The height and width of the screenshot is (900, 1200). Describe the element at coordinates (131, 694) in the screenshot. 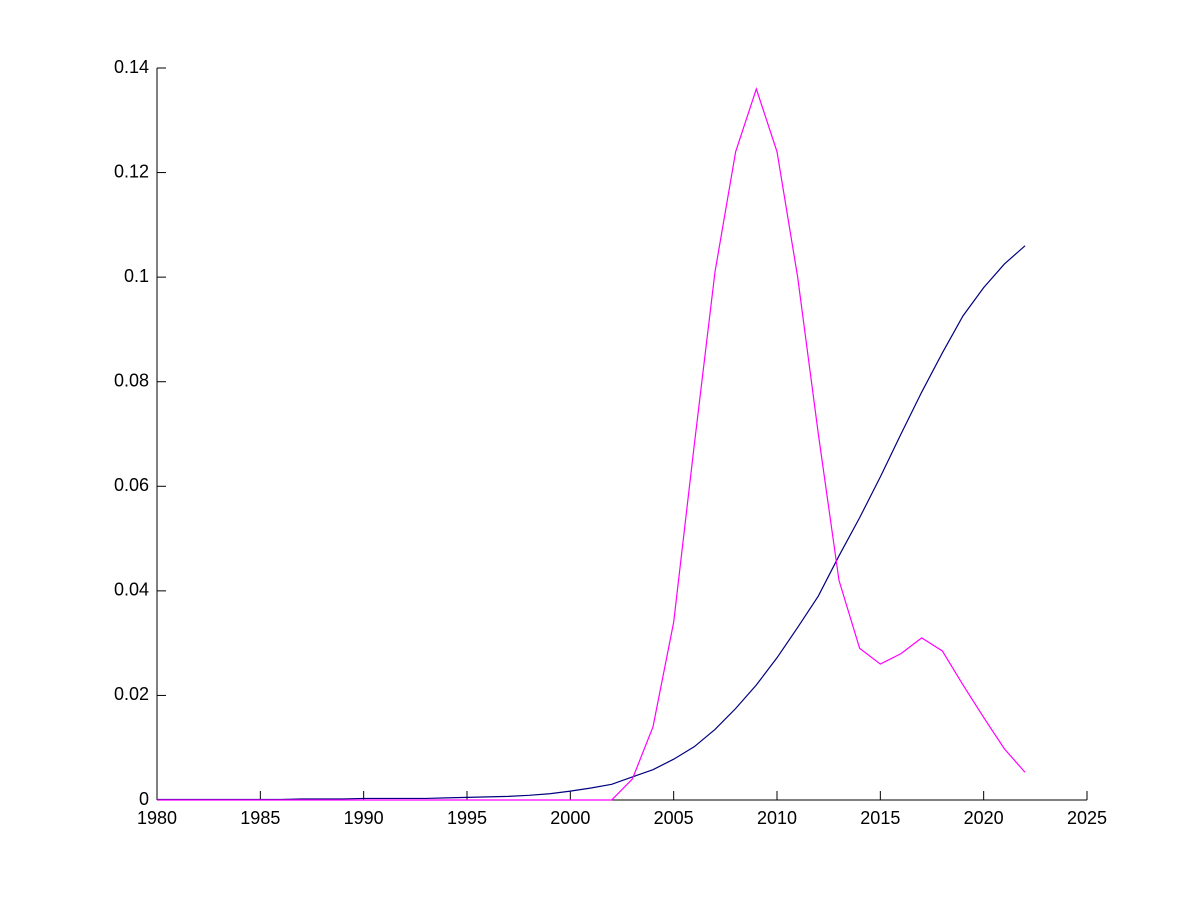

I see `y-tick-label: 0.02` at that location.